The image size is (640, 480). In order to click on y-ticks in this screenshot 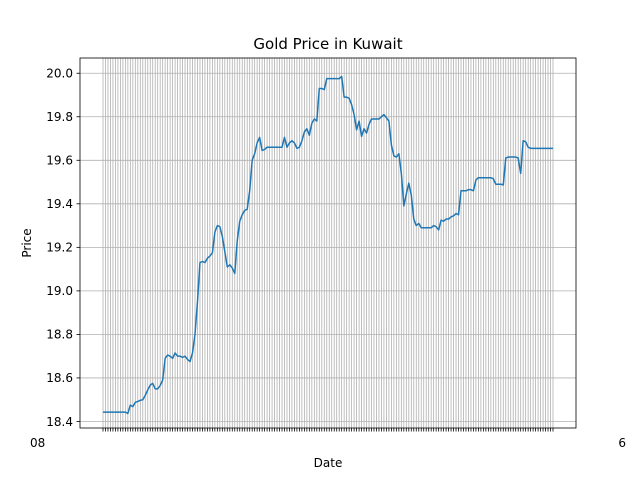, I will do `click(78, 247)`.